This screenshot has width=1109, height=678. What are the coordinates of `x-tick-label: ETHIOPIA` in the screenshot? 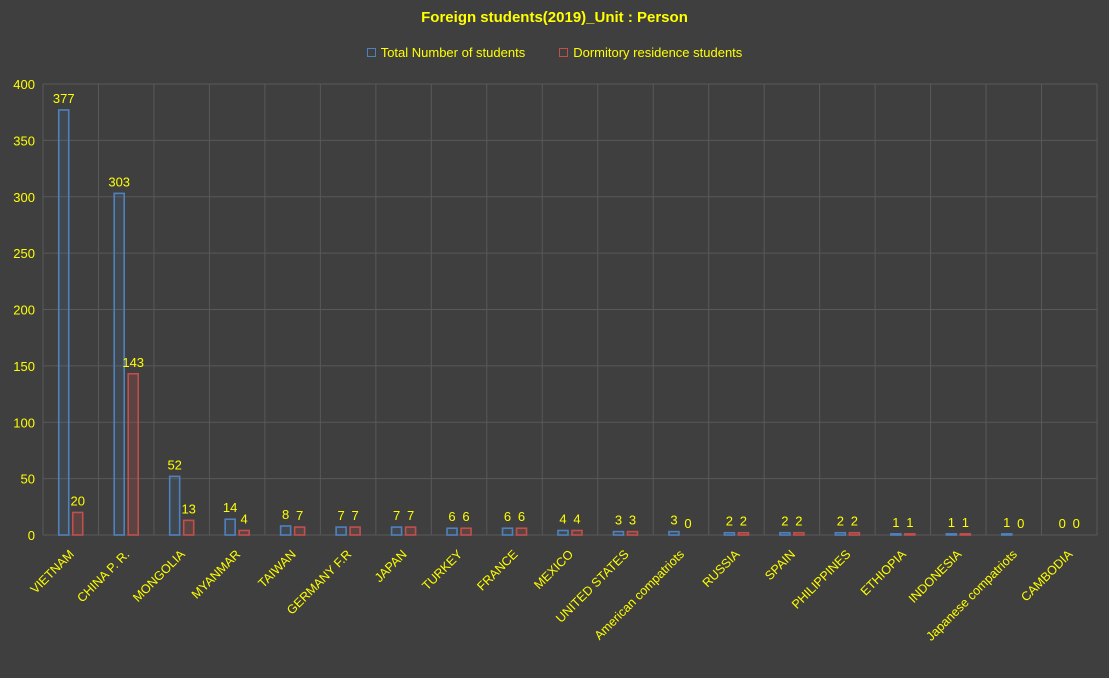 It's located at (884, 573).